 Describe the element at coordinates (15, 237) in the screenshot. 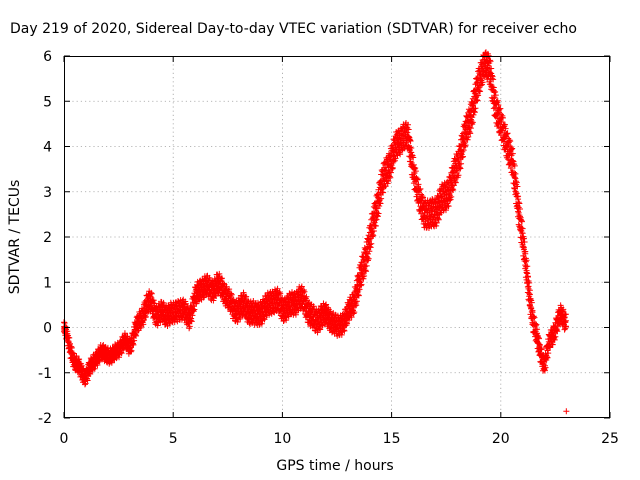

I see `y-axis-label: SDTVAR / TECUs` at that location.